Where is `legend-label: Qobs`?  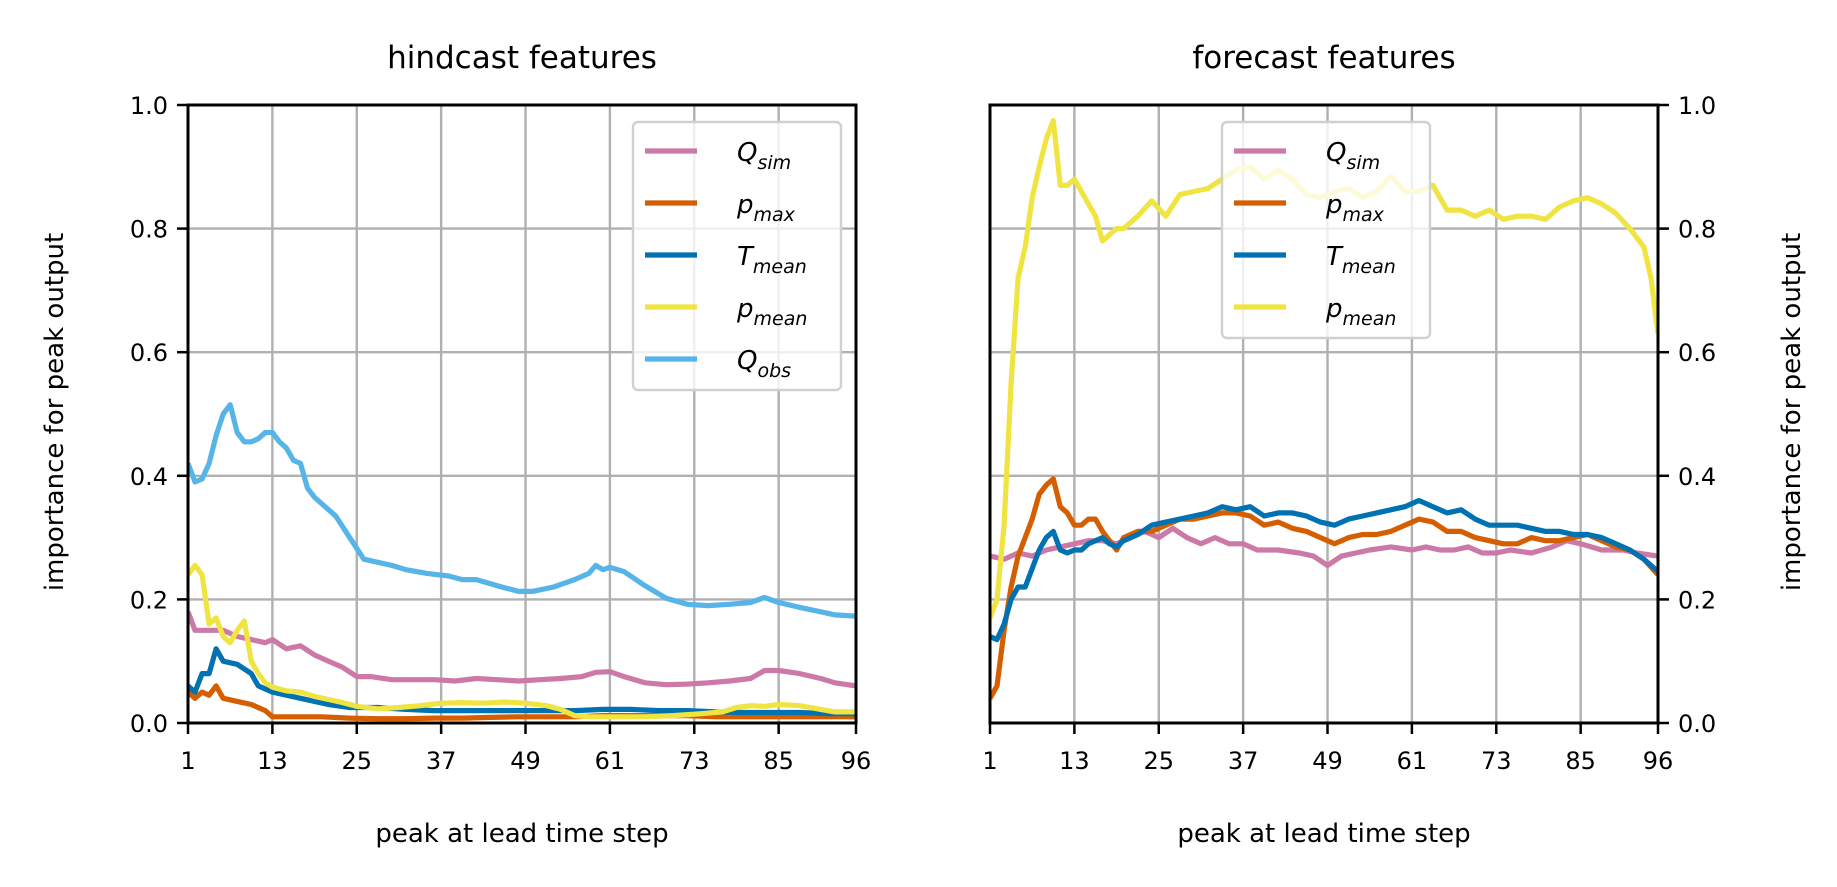 legend-label: Qobs is located at coordinates (764, 364).